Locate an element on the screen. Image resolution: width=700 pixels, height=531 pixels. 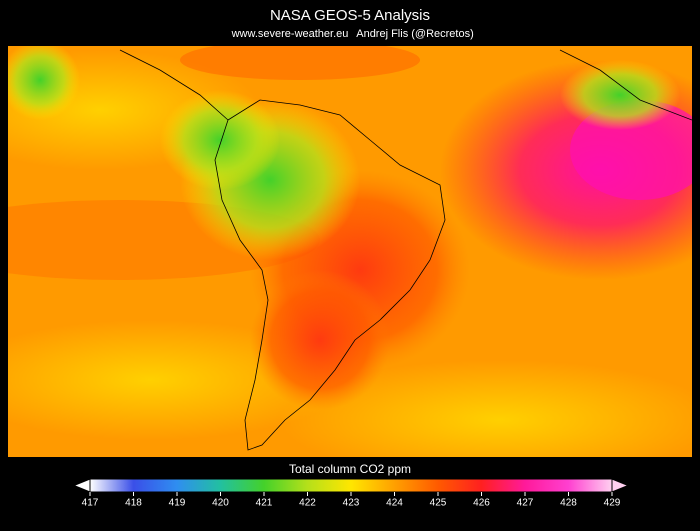
colorbar-tick-label: 428 is located at coordinates (568, 503).